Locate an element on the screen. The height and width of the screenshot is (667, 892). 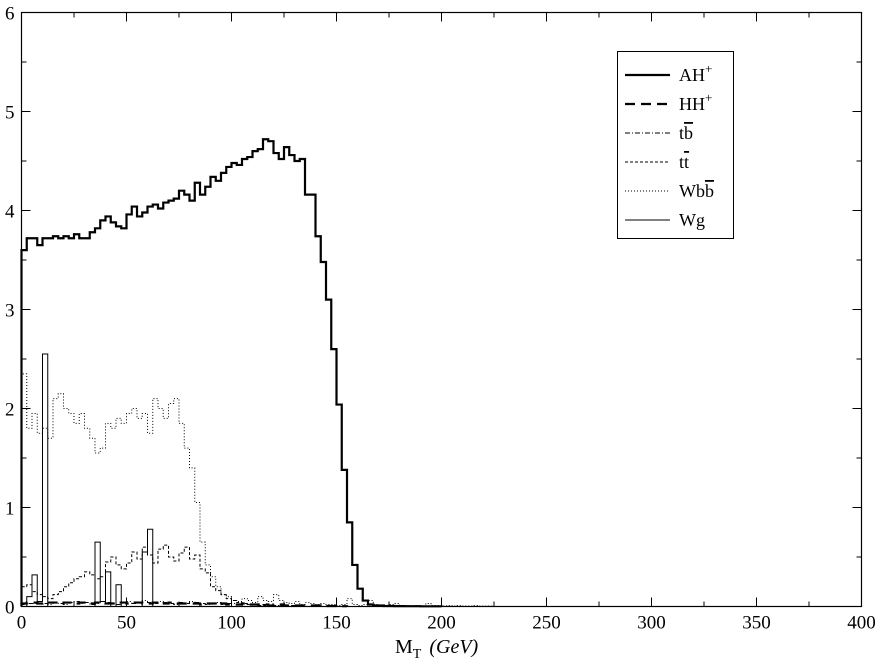
legend-label-hh: HH+ is located at coordinates (695, 102).